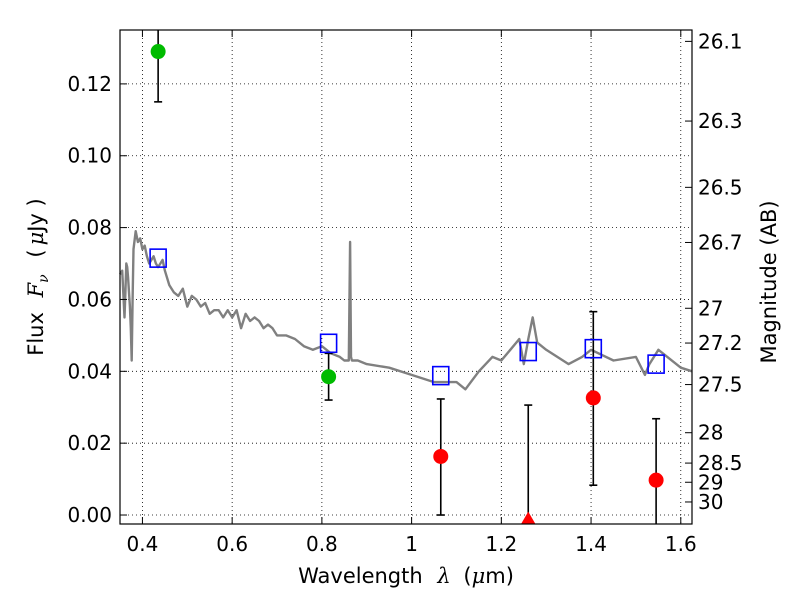 This screenshot has width=800, height=600. What do you see at coordinates (89, 515) in the screenshot?
I see `y-tick-label: 0.00` at bounding box center [89, 515].